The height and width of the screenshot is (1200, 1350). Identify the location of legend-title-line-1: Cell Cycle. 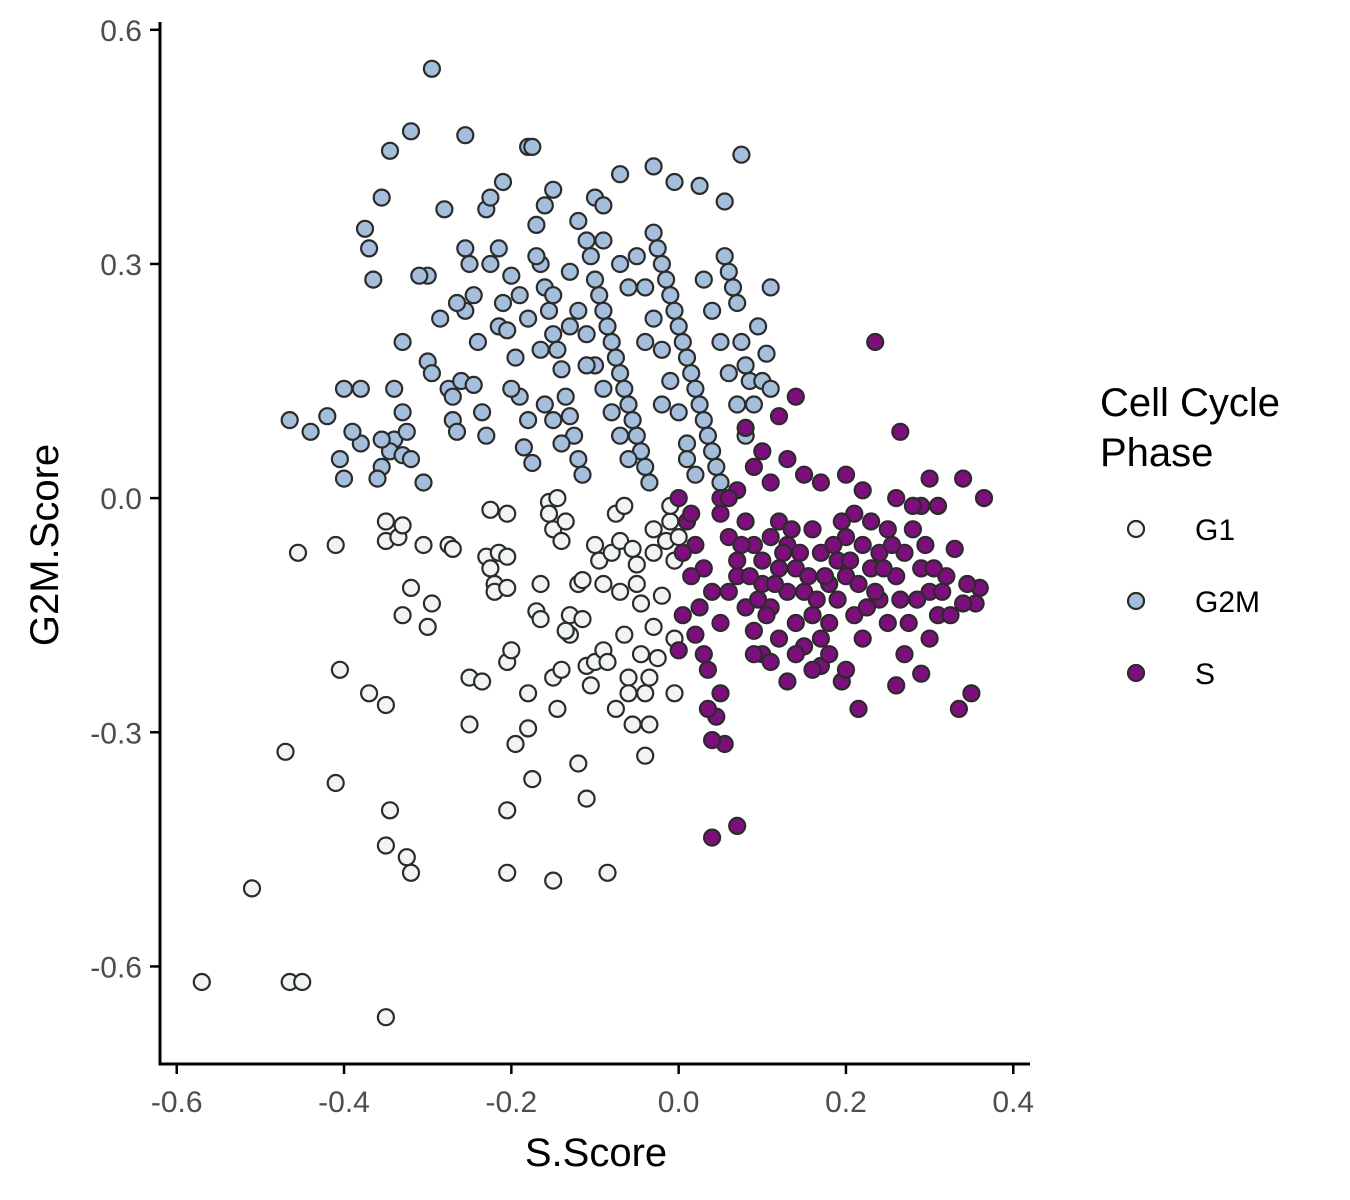
(1190, 403).